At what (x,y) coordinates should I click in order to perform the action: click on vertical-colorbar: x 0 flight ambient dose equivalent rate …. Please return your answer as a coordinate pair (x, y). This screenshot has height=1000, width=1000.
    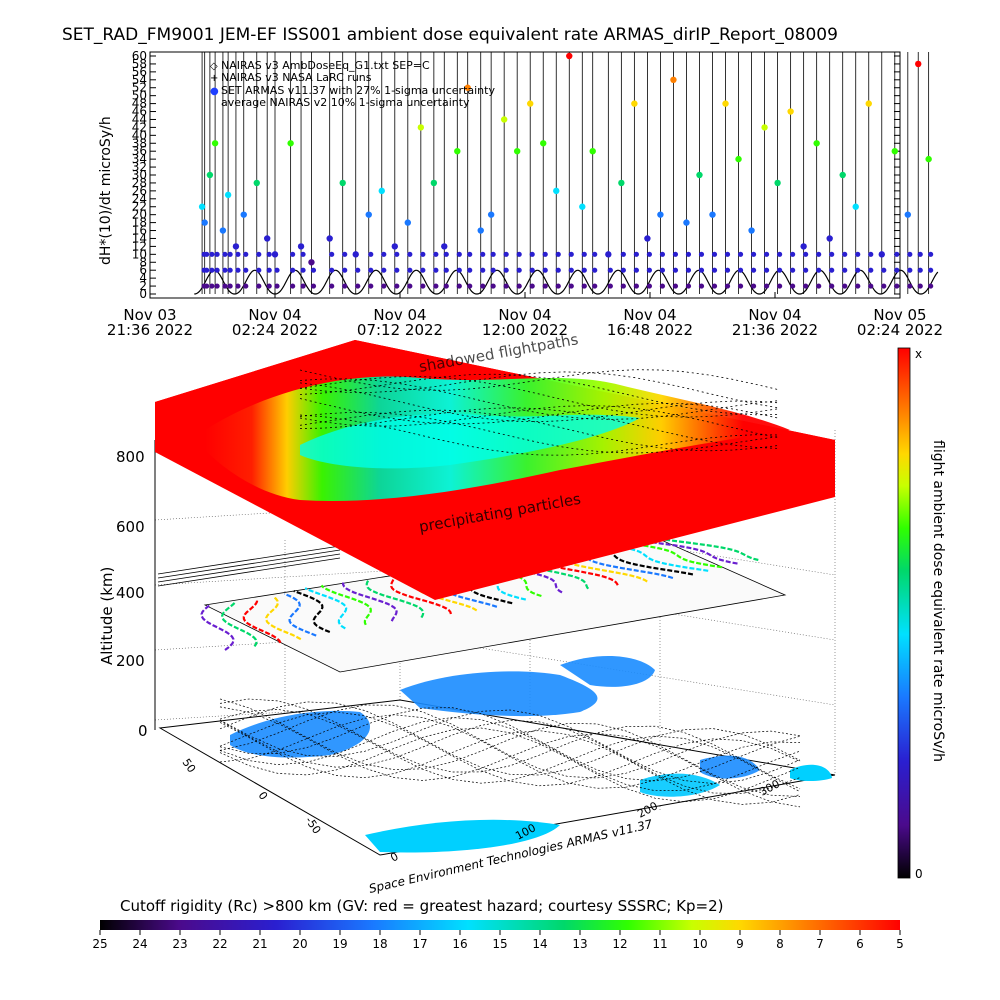
    Looking at the image, I should click on (921, 614).